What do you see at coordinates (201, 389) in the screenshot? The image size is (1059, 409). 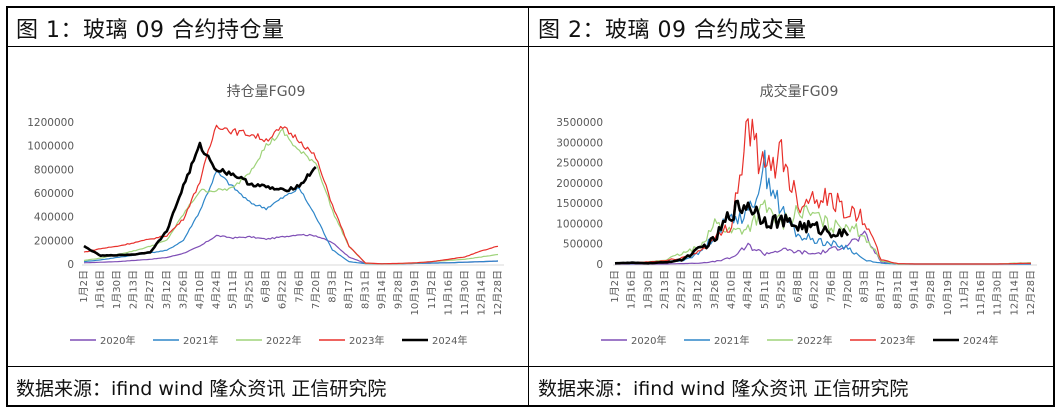 I see `figure-1-source: 数据来源：ifind wind 隆众资讯 正信研究院` at bounding box center [201, 389].